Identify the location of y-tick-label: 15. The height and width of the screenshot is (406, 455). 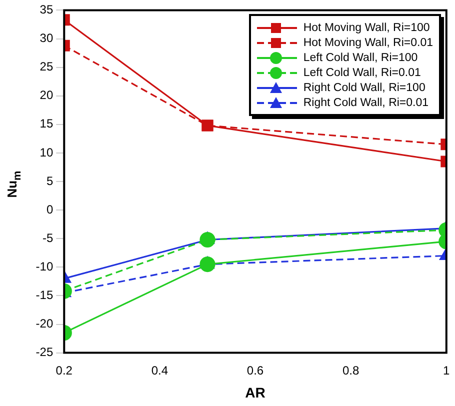
(47, 123).